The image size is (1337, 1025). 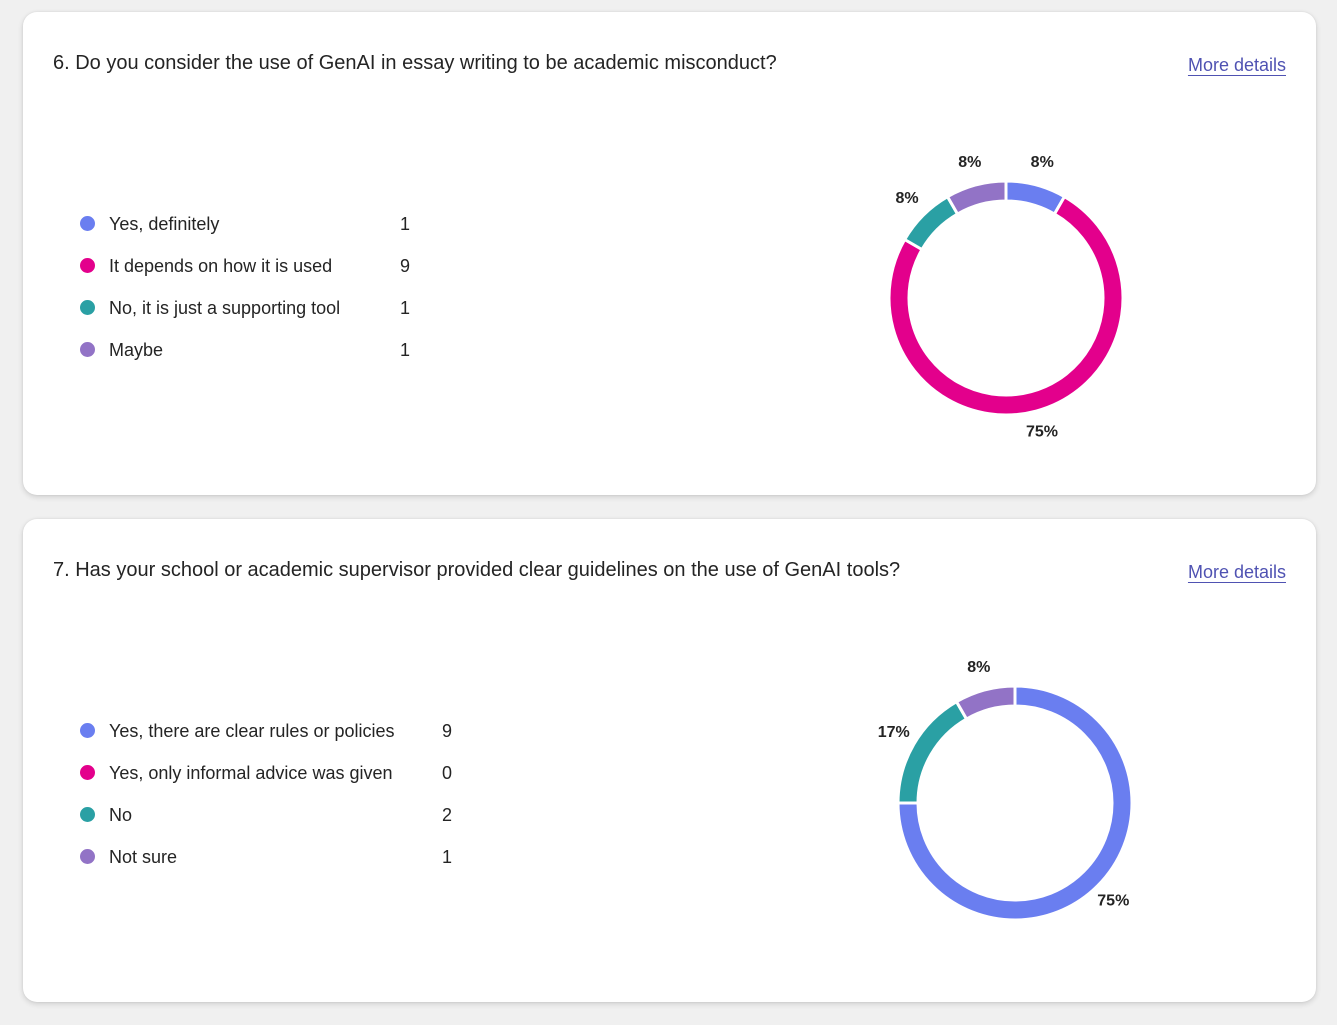 What do you see at coordinates (252, 731) in the screenshot?
I see `legend-label: Yes, there are clear rules or policies` at bounding box center [252, 731].